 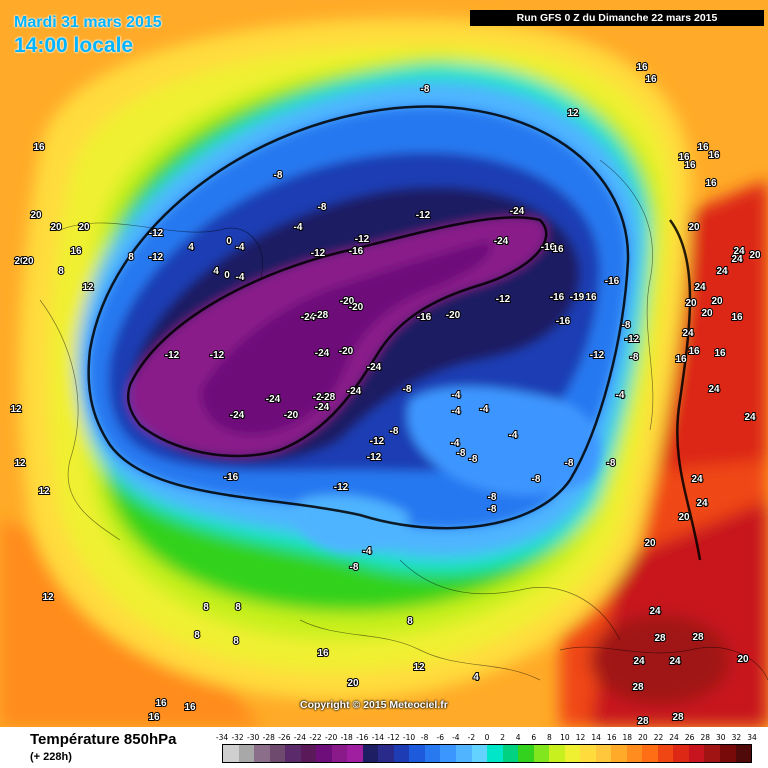 What do you see at coordinates (577, 297) in the screenshot?
I see `temperature-label: -19` at bounding box center [577, 297].